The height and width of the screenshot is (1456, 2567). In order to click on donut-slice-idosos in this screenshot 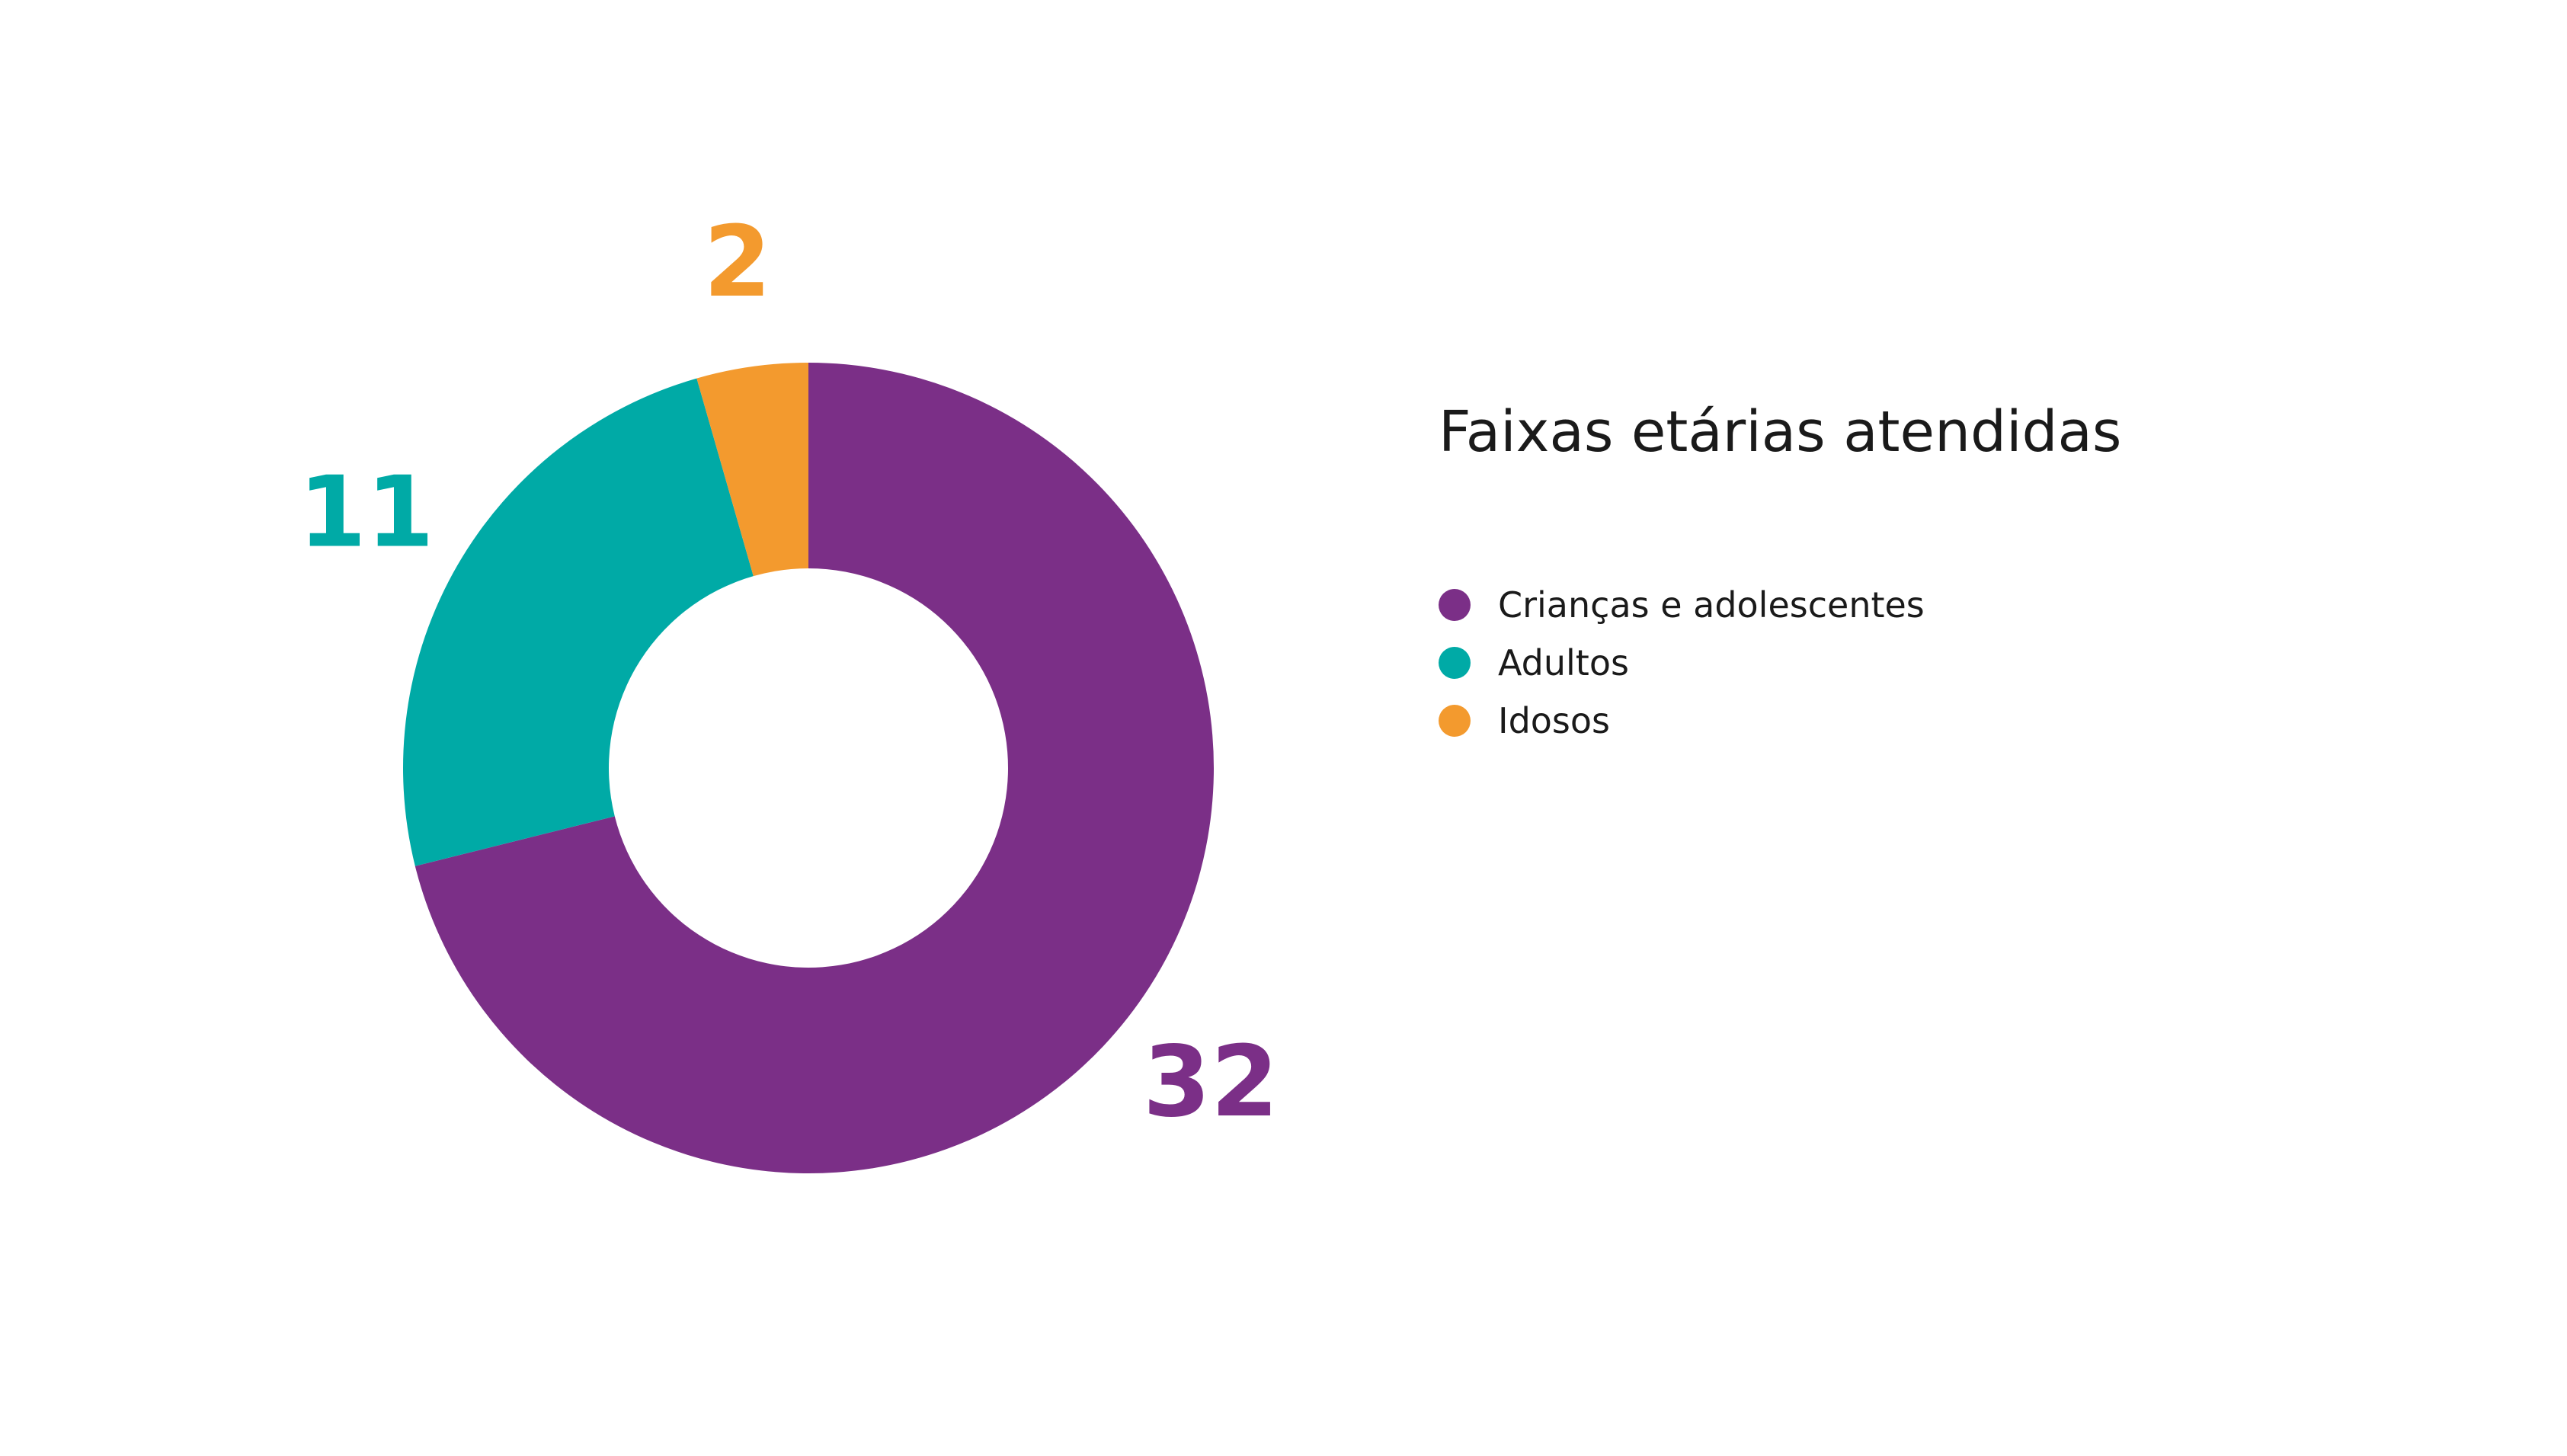, I will do `click(752, 470)`.